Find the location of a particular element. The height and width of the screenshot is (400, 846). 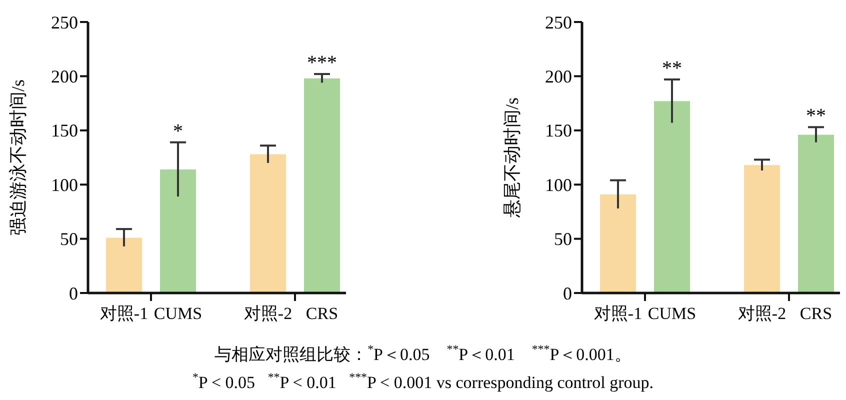

annotation: * is located at coordinates (178, 131).